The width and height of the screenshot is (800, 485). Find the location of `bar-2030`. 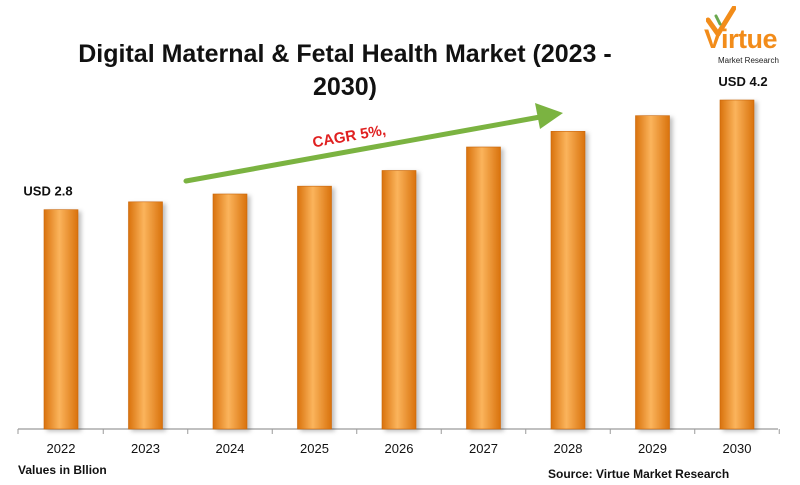

bar-2030 is located at coordinates (737, 264).